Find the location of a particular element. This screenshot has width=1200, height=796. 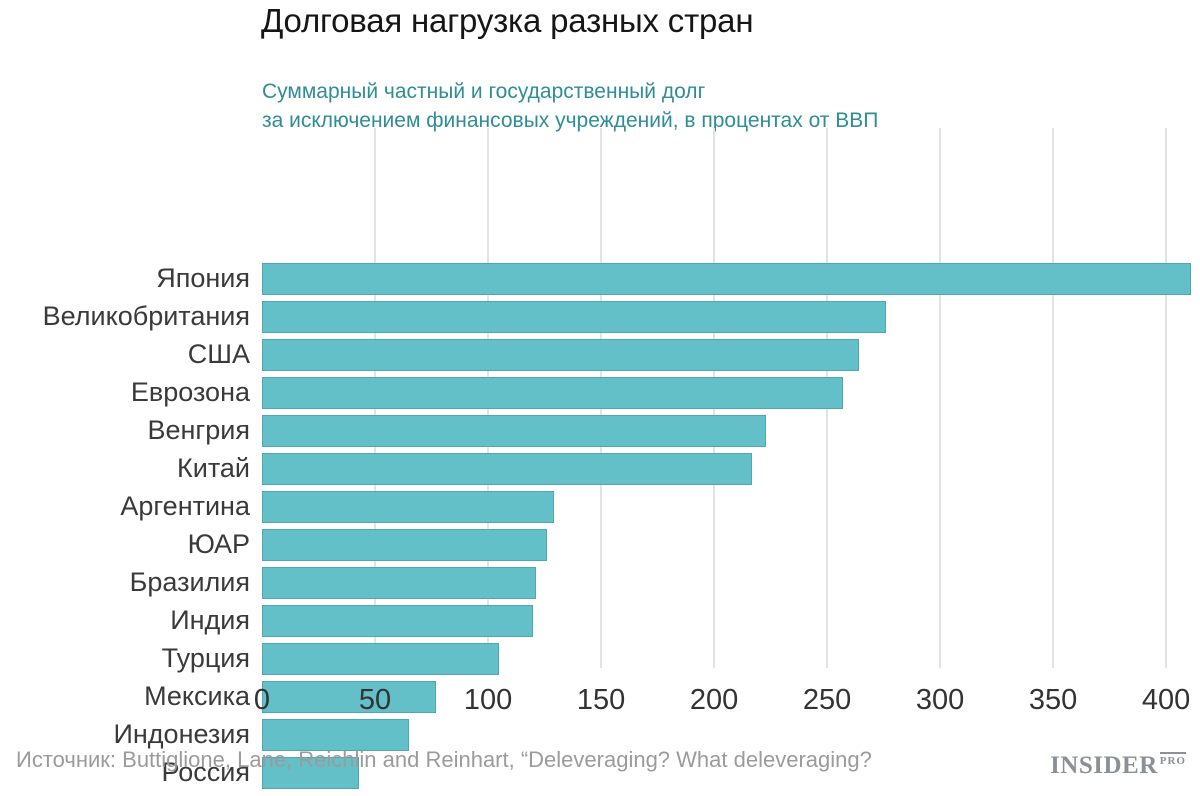

chart-row: Бразилия is located at coordinates (660, 583).